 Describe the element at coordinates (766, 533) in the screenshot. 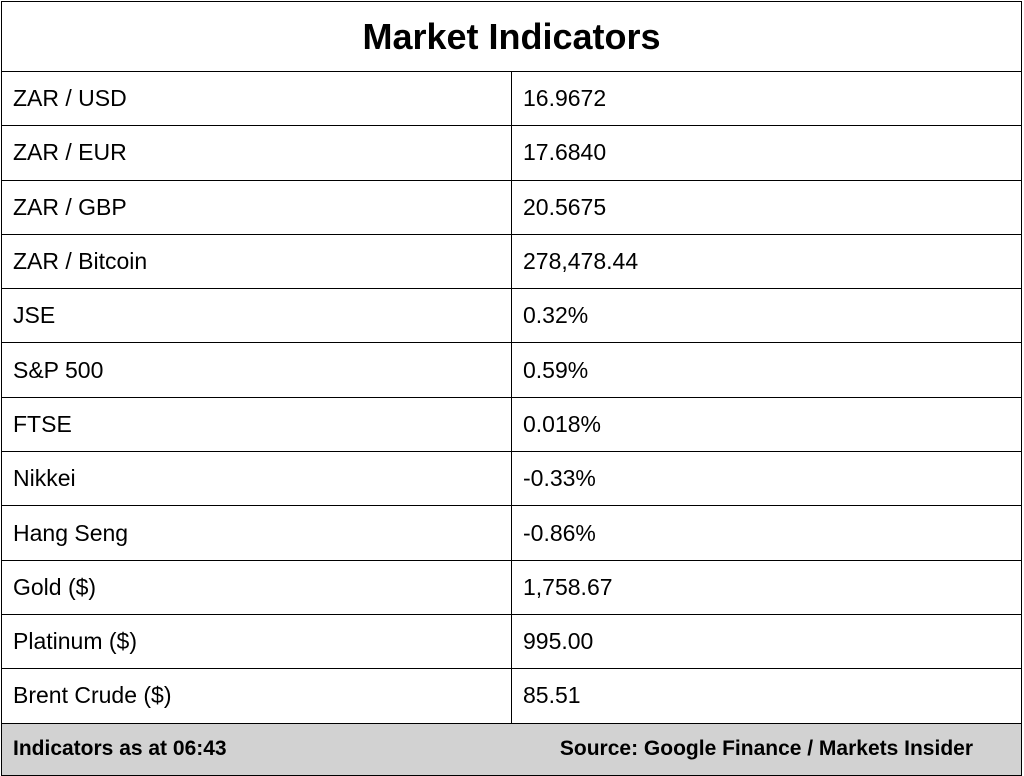

I see `indicator-value: -0.86%` at that location.